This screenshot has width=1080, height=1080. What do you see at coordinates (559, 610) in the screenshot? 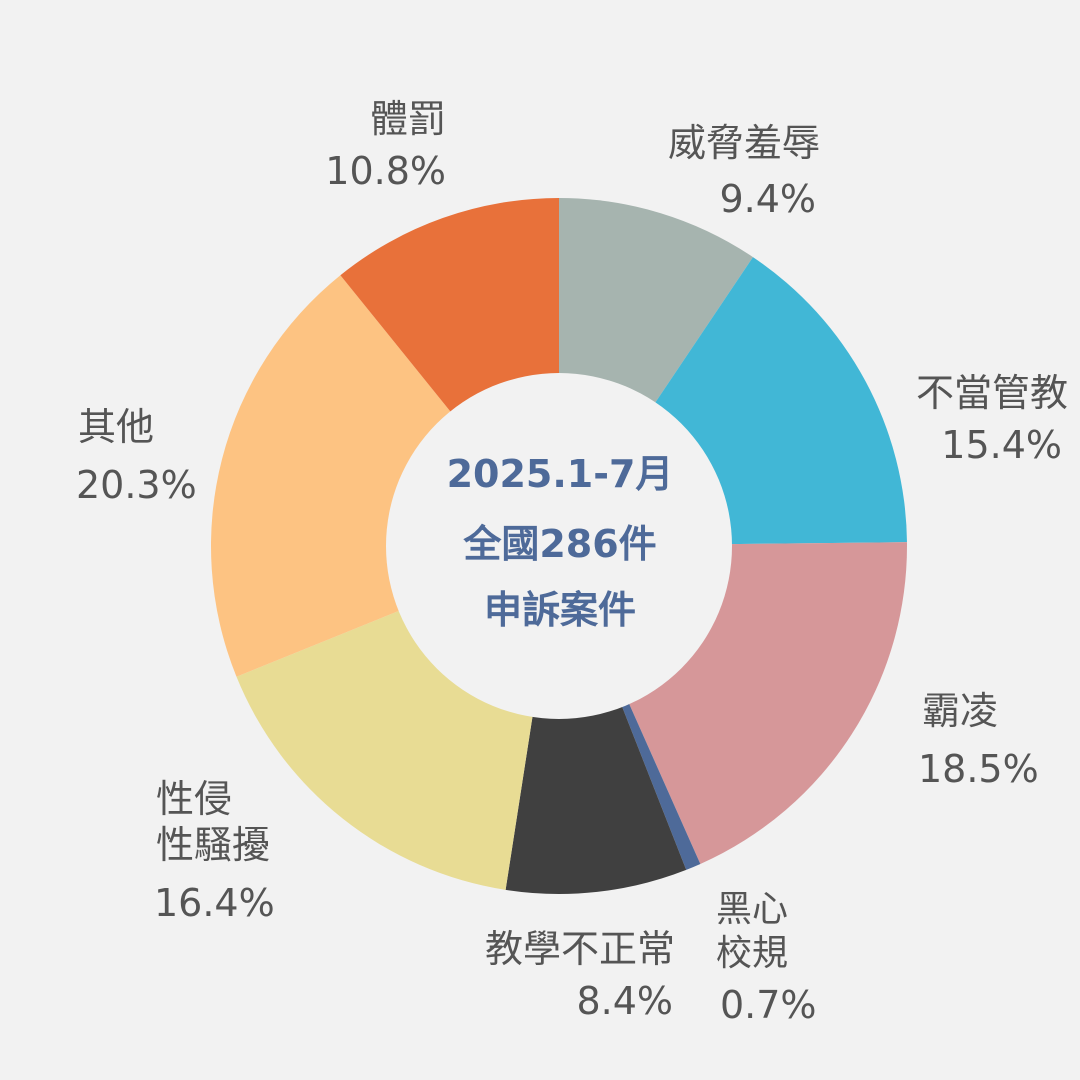
I see `center-title-line3: 申訴案件` at bounding box center [559, 610].